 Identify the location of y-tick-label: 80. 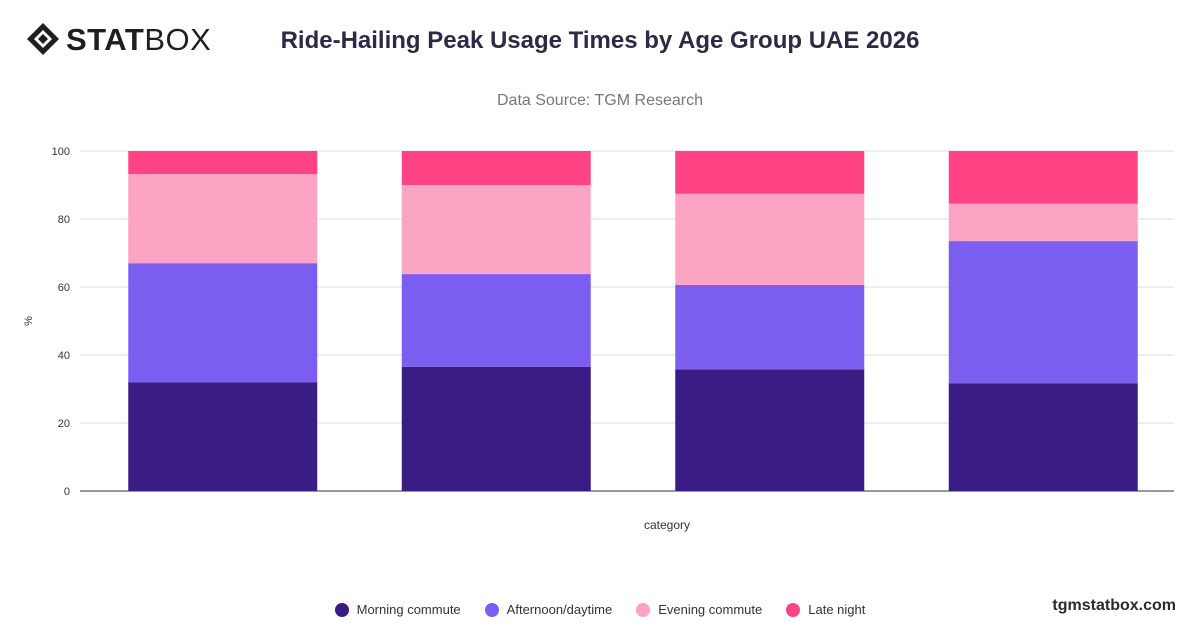
(64, 220).